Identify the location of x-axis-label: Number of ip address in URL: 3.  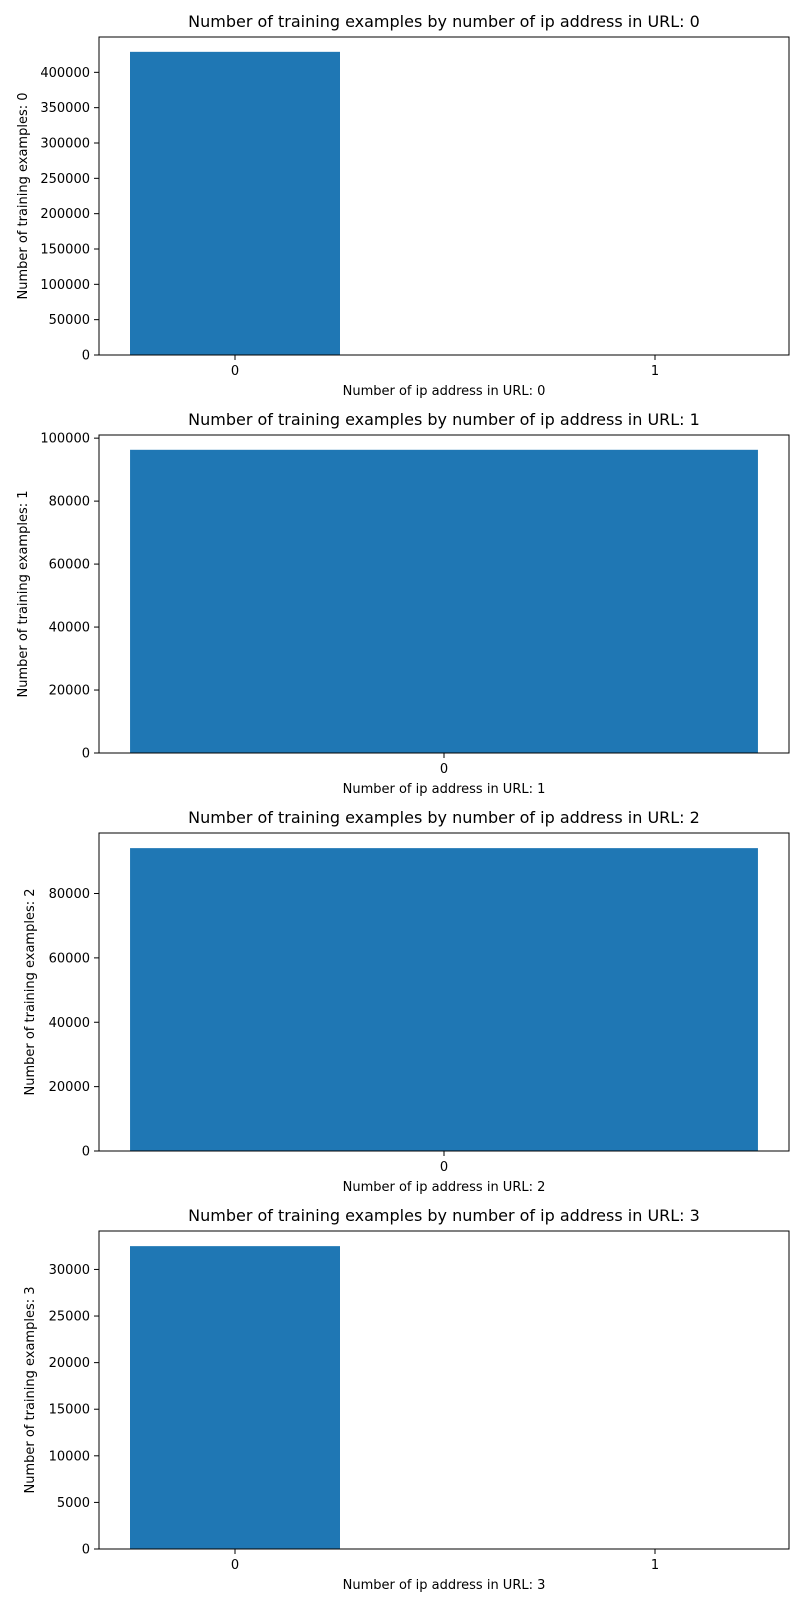
(444, 1585).